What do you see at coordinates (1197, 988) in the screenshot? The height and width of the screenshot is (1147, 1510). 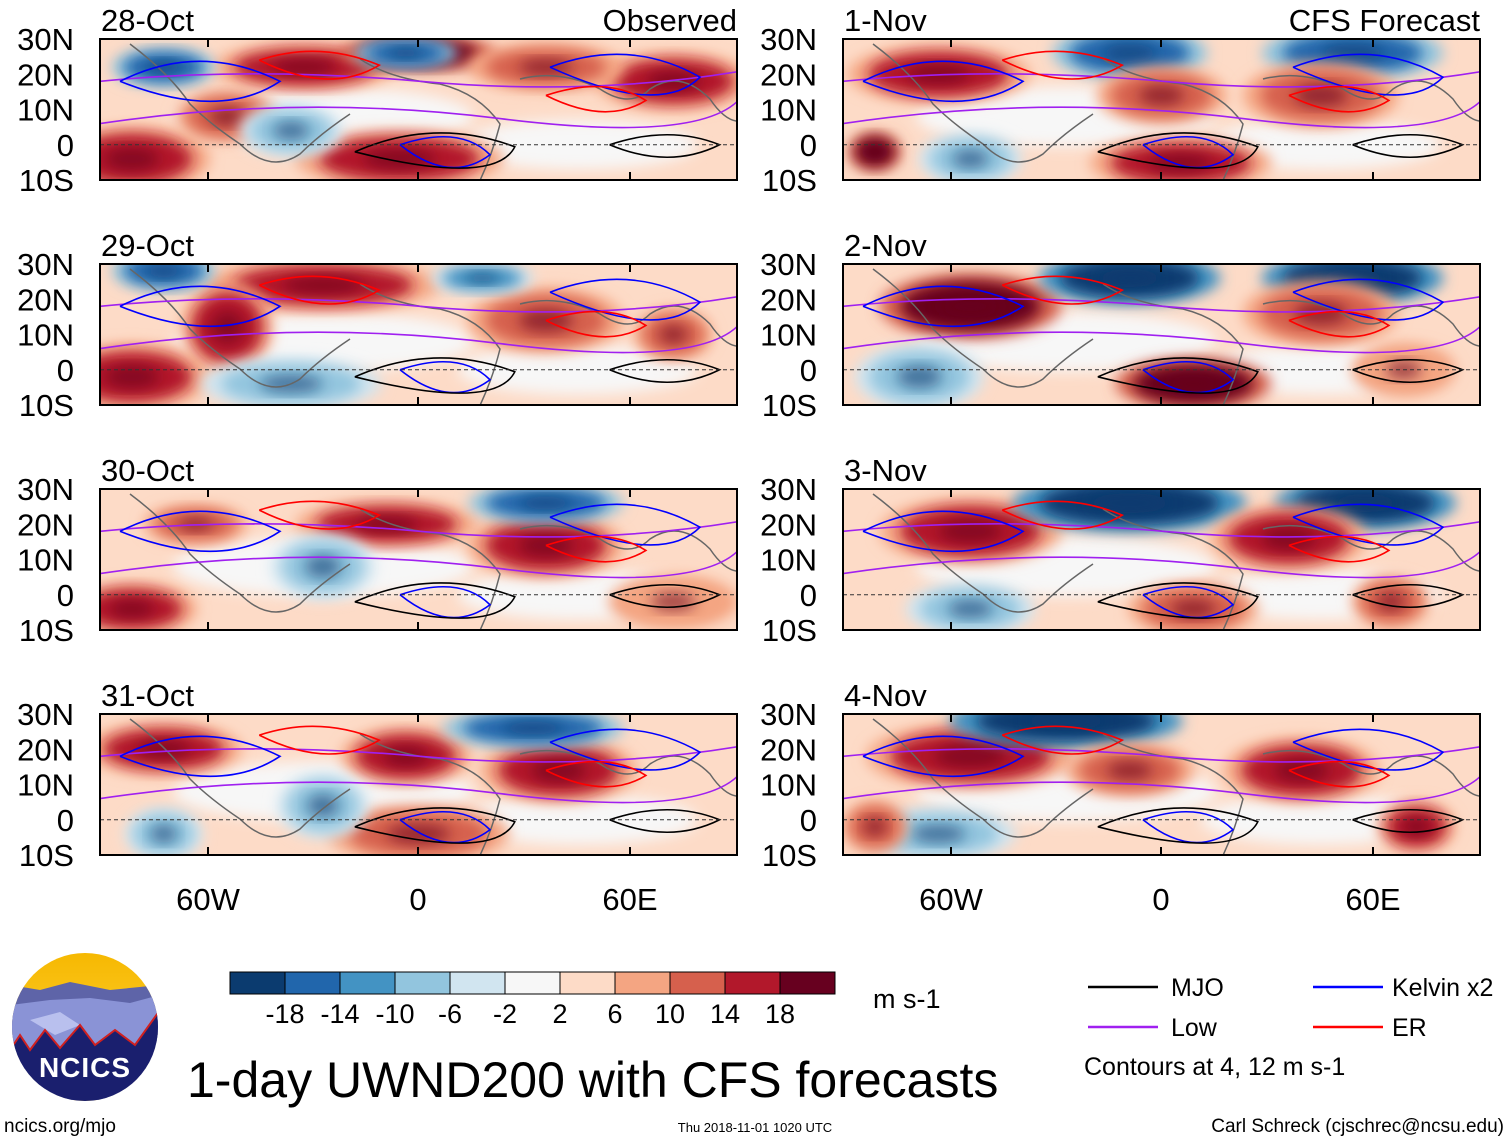 I see `legend-mjo-label: MJO` at bounding box center [1197, 988].